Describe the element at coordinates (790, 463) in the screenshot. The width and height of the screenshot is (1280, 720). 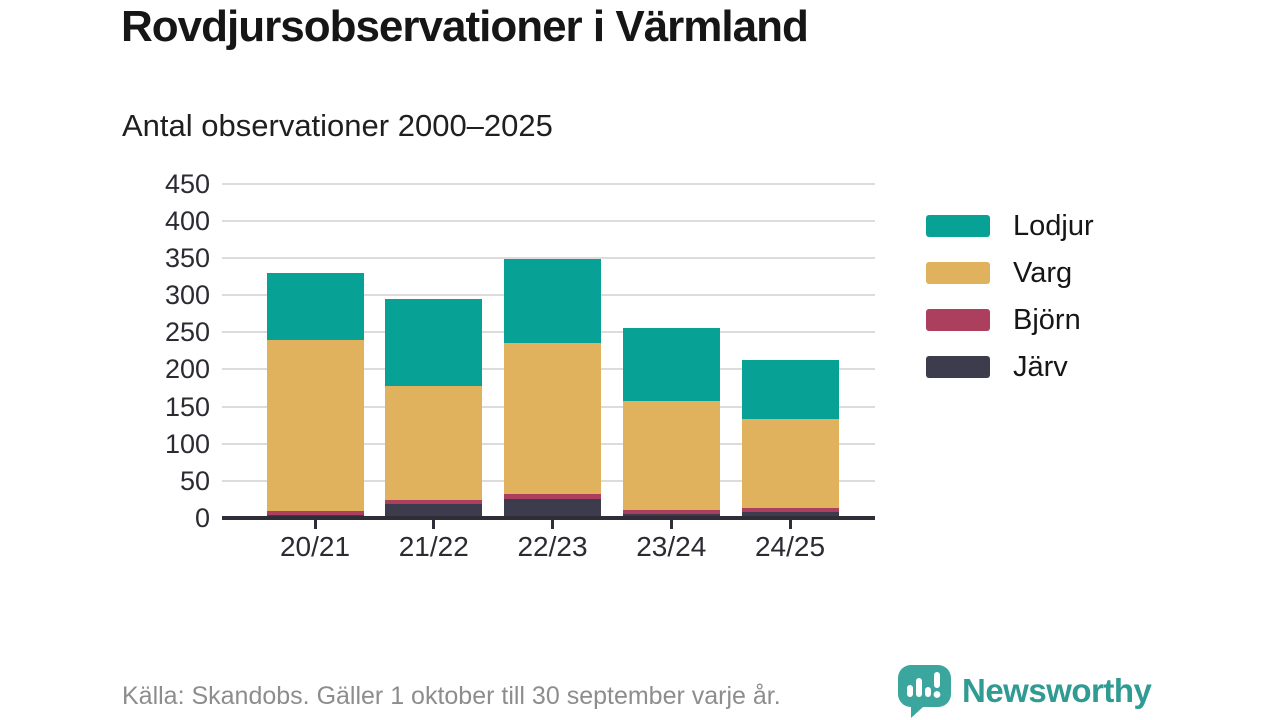
I see `bar-segment-varg-24/25` at that location.